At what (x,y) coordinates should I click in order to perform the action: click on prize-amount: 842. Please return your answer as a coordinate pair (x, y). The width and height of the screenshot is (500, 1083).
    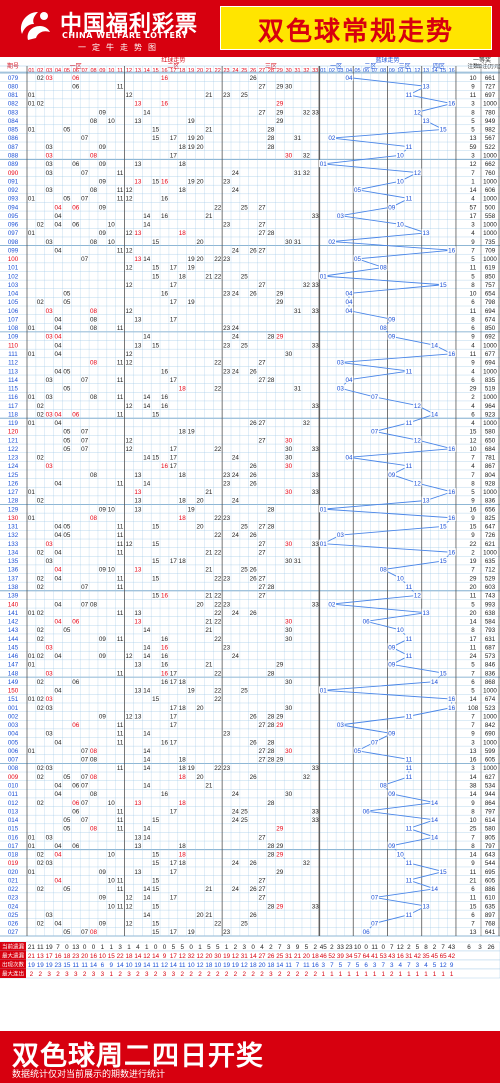
    Looking at the image, I should click on (490, 725).